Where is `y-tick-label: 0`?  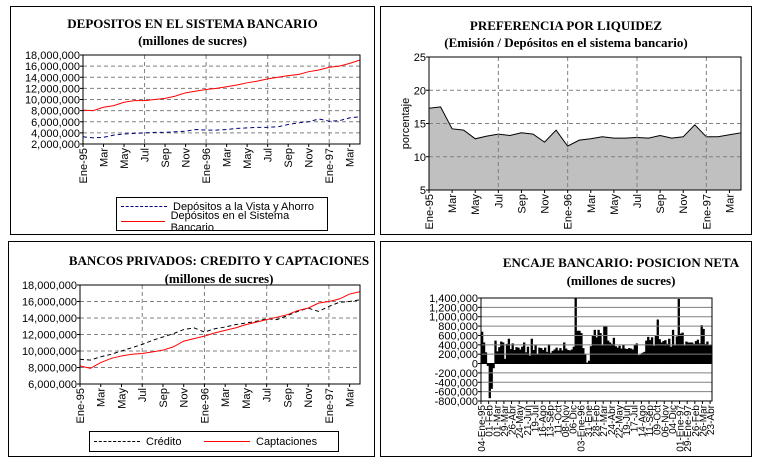
y-tick-label: 0 is located at coordinates (475, 365).